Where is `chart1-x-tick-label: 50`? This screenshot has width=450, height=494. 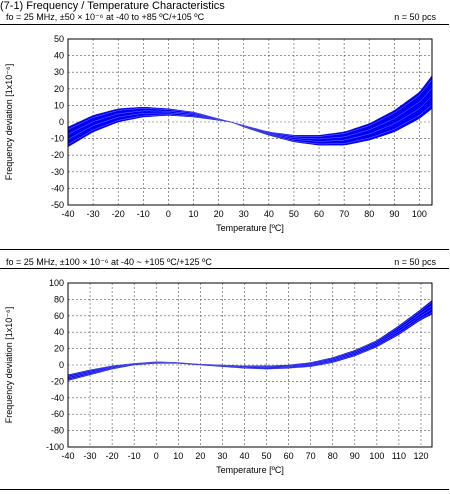 chart1-x-tick-label: 50 is located at coordinates (294, 214).